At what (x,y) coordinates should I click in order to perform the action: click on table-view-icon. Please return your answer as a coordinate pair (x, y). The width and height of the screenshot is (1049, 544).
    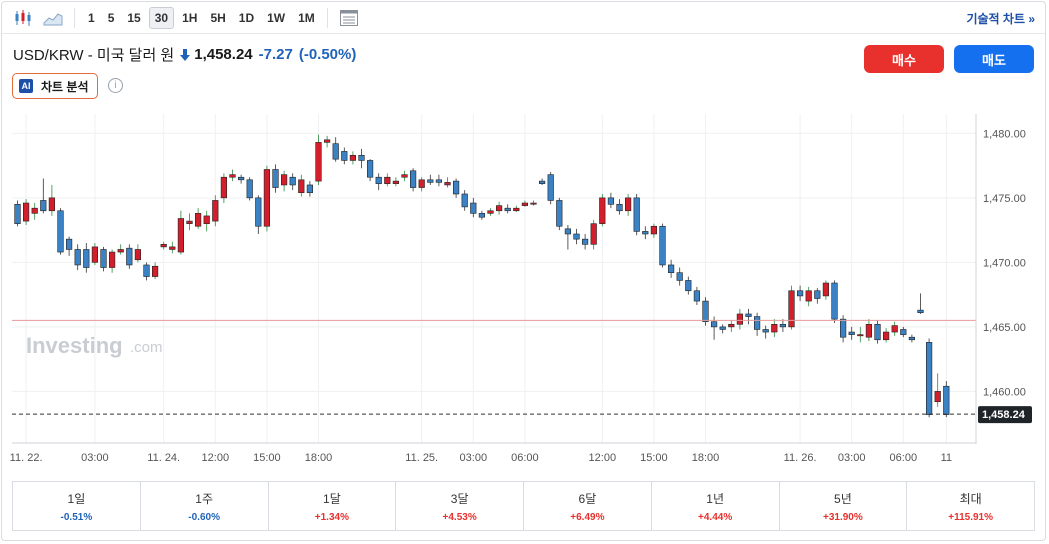
    Looking at the image, I should click on (349, 18).